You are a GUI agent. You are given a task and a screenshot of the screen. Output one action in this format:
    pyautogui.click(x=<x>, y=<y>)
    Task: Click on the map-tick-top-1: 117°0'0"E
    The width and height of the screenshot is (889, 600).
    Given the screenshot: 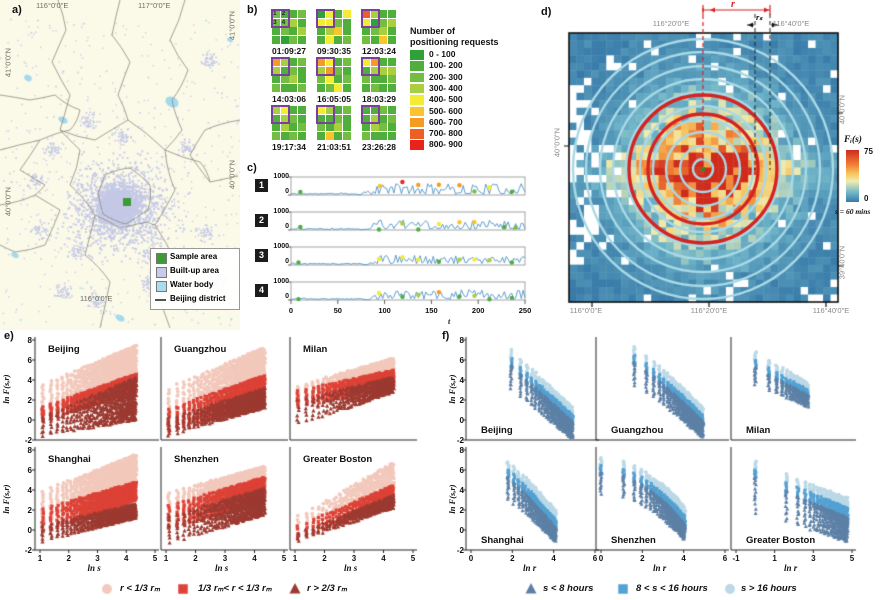 What is the action you would take?
    pyautogui.click(x=154, y=5)
    